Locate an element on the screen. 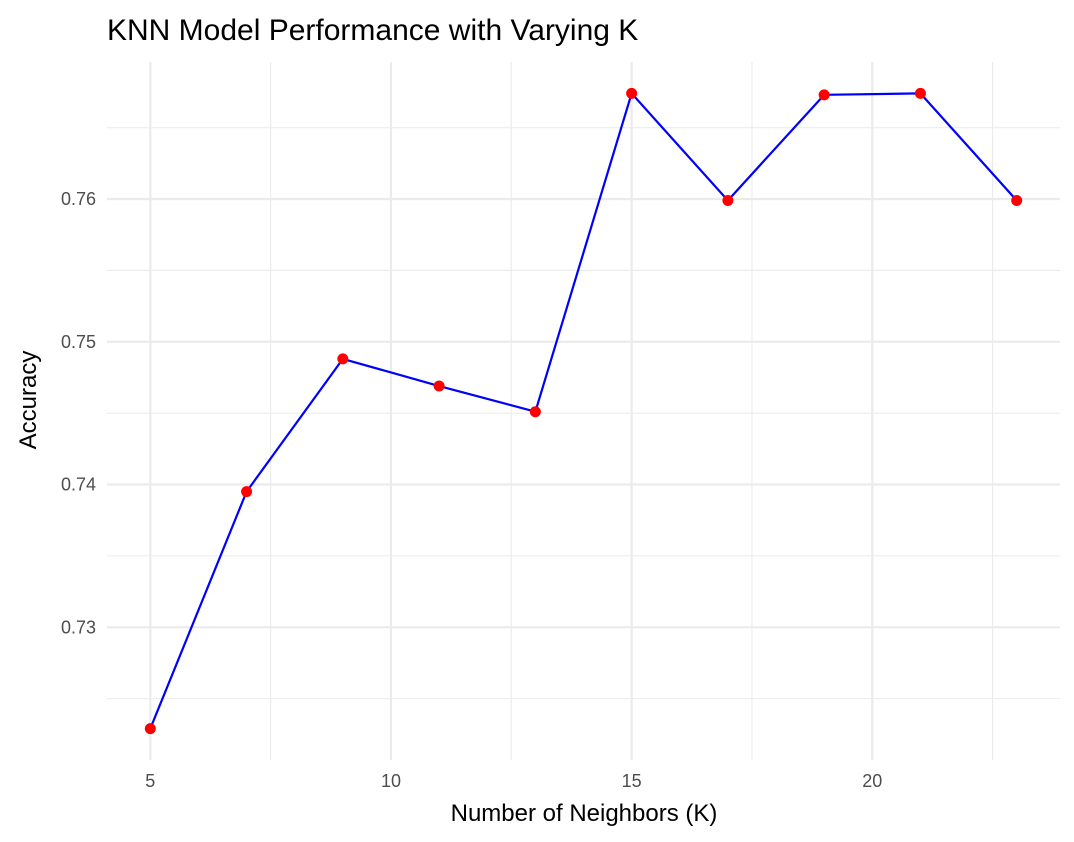  x-tick-label: 5 is located at coordinates (150, 781).